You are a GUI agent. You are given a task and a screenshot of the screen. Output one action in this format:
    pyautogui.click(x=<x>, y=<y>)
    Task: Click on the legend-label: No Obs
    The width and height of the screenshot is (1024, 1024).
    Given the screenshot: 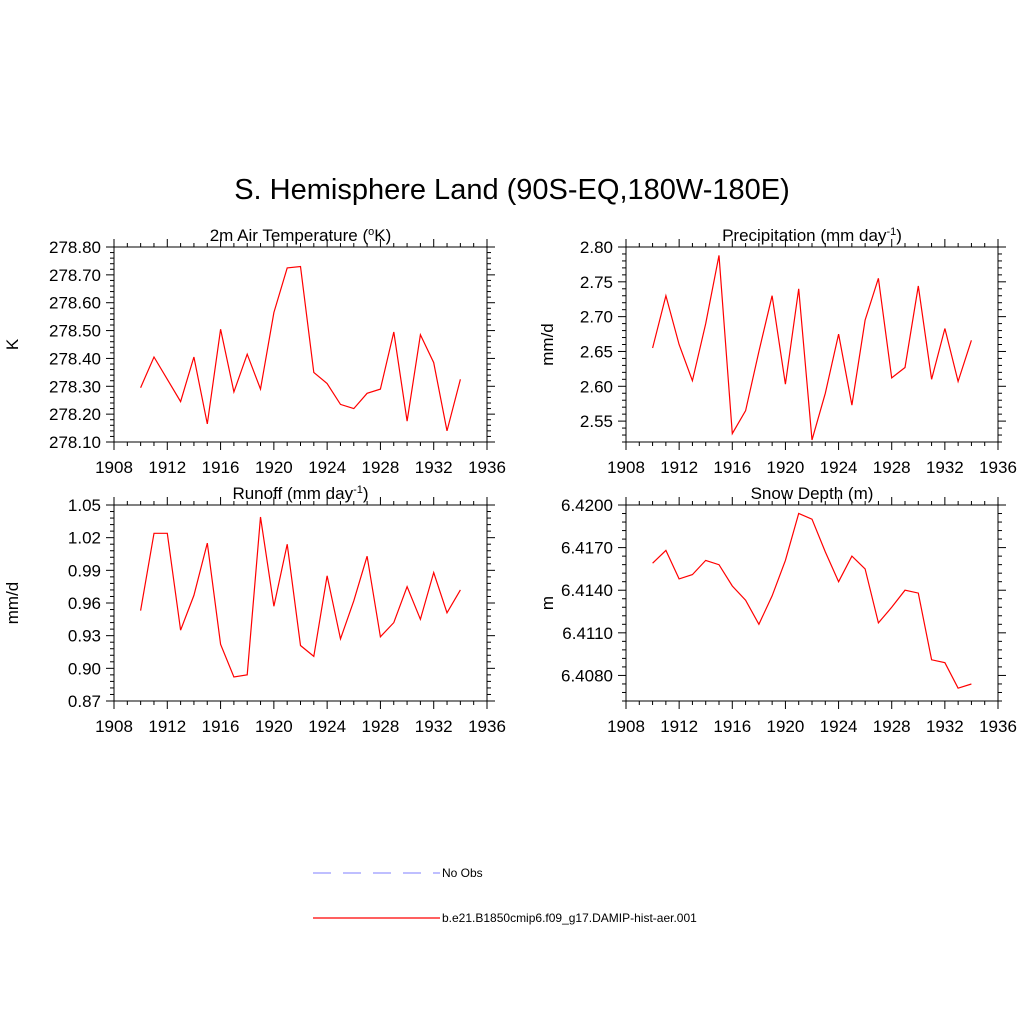 What is the action you would take?
    pyautogui.click(x=462, y=873)
    